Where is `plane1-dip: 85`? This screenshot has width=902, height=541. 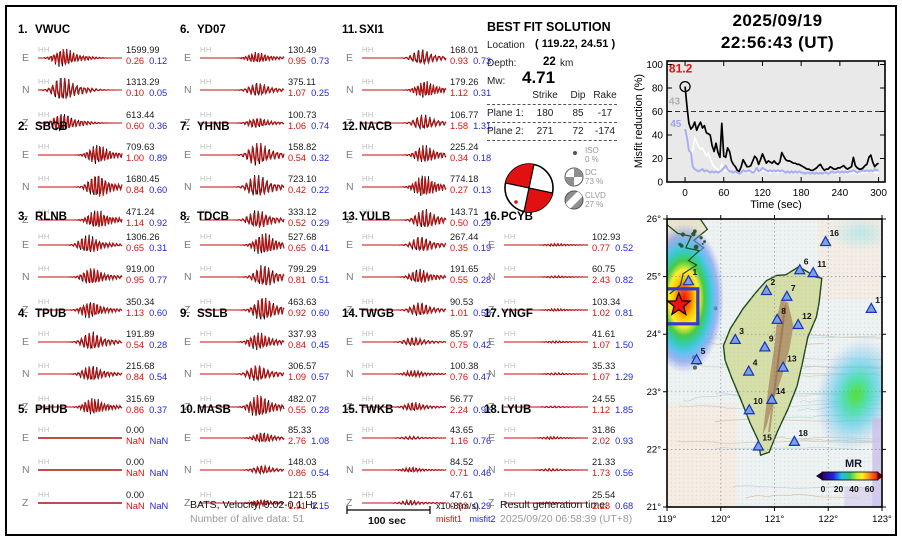 plane1-dip: 85 is located at coordinates (578, 113).